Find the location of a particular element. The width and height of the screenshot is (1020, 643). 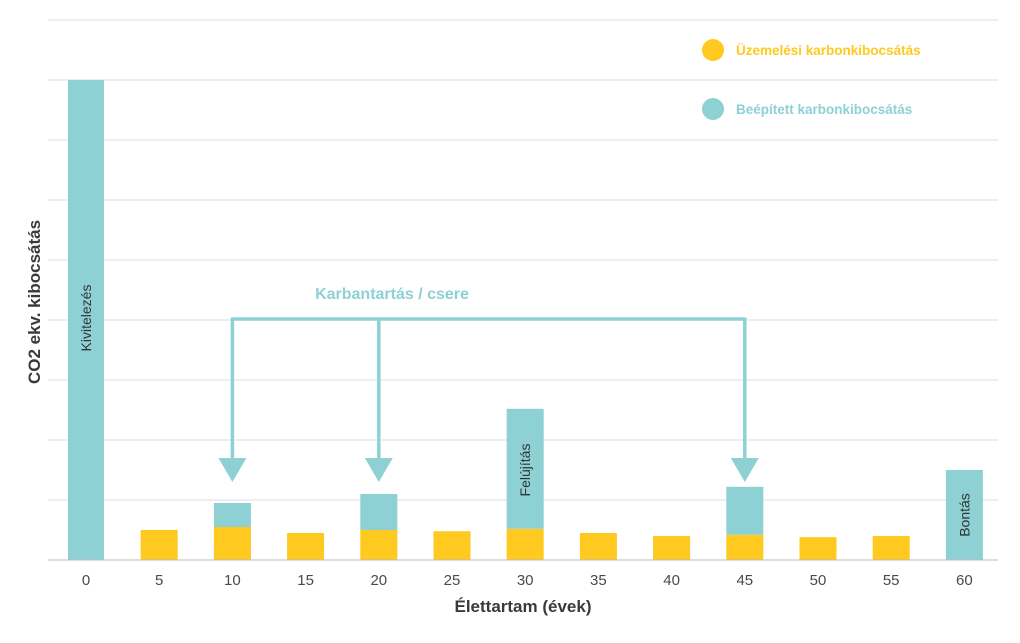

bar-label: Bontás is located at coordinates (964, 515).